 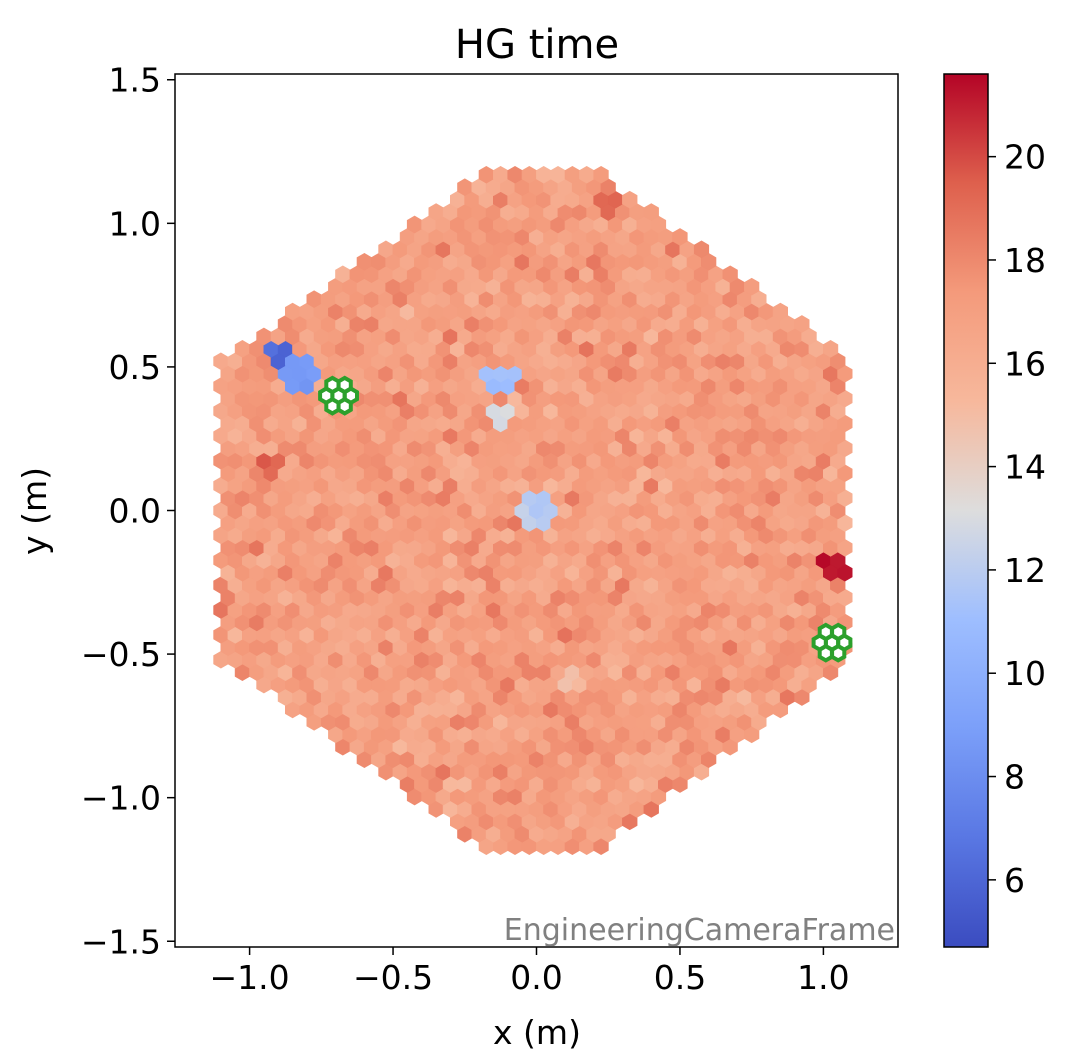 What do you see at coordinates (135, 511) in the screenshot?
I see `y-tick-label: 0.0` at bounding box center [135, 511].